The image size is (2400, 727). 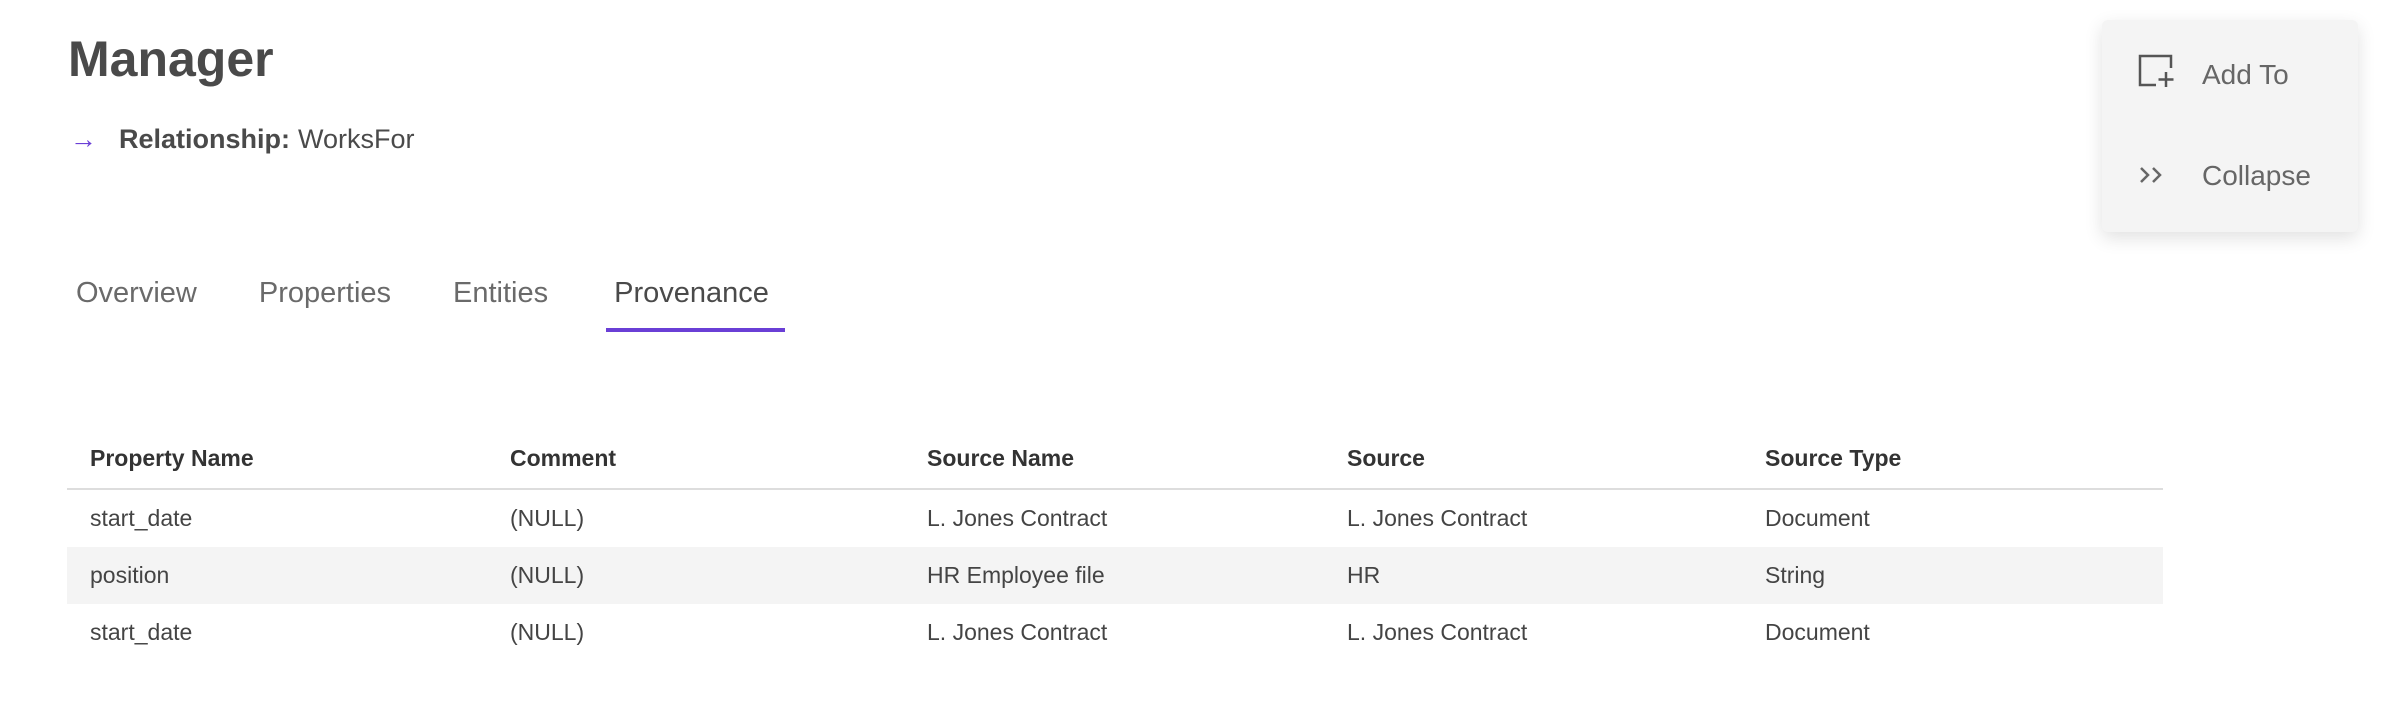 What do you see at coordinates (205, 139) in the screenshot?
I see `relationship-label: Relationship:` at bounding box center [205, 139].